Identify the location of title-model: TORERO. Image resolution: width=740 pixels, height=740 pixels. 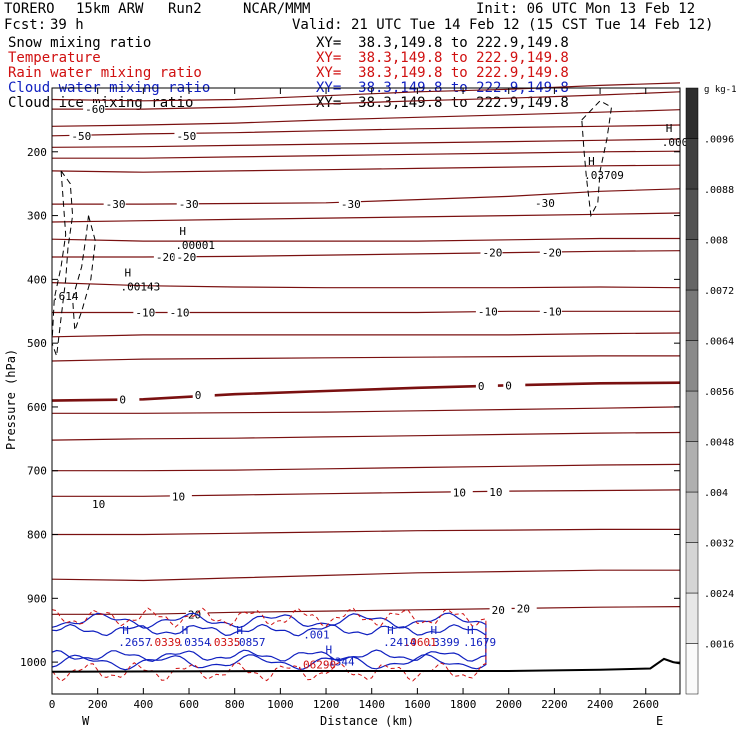
(29, 9).